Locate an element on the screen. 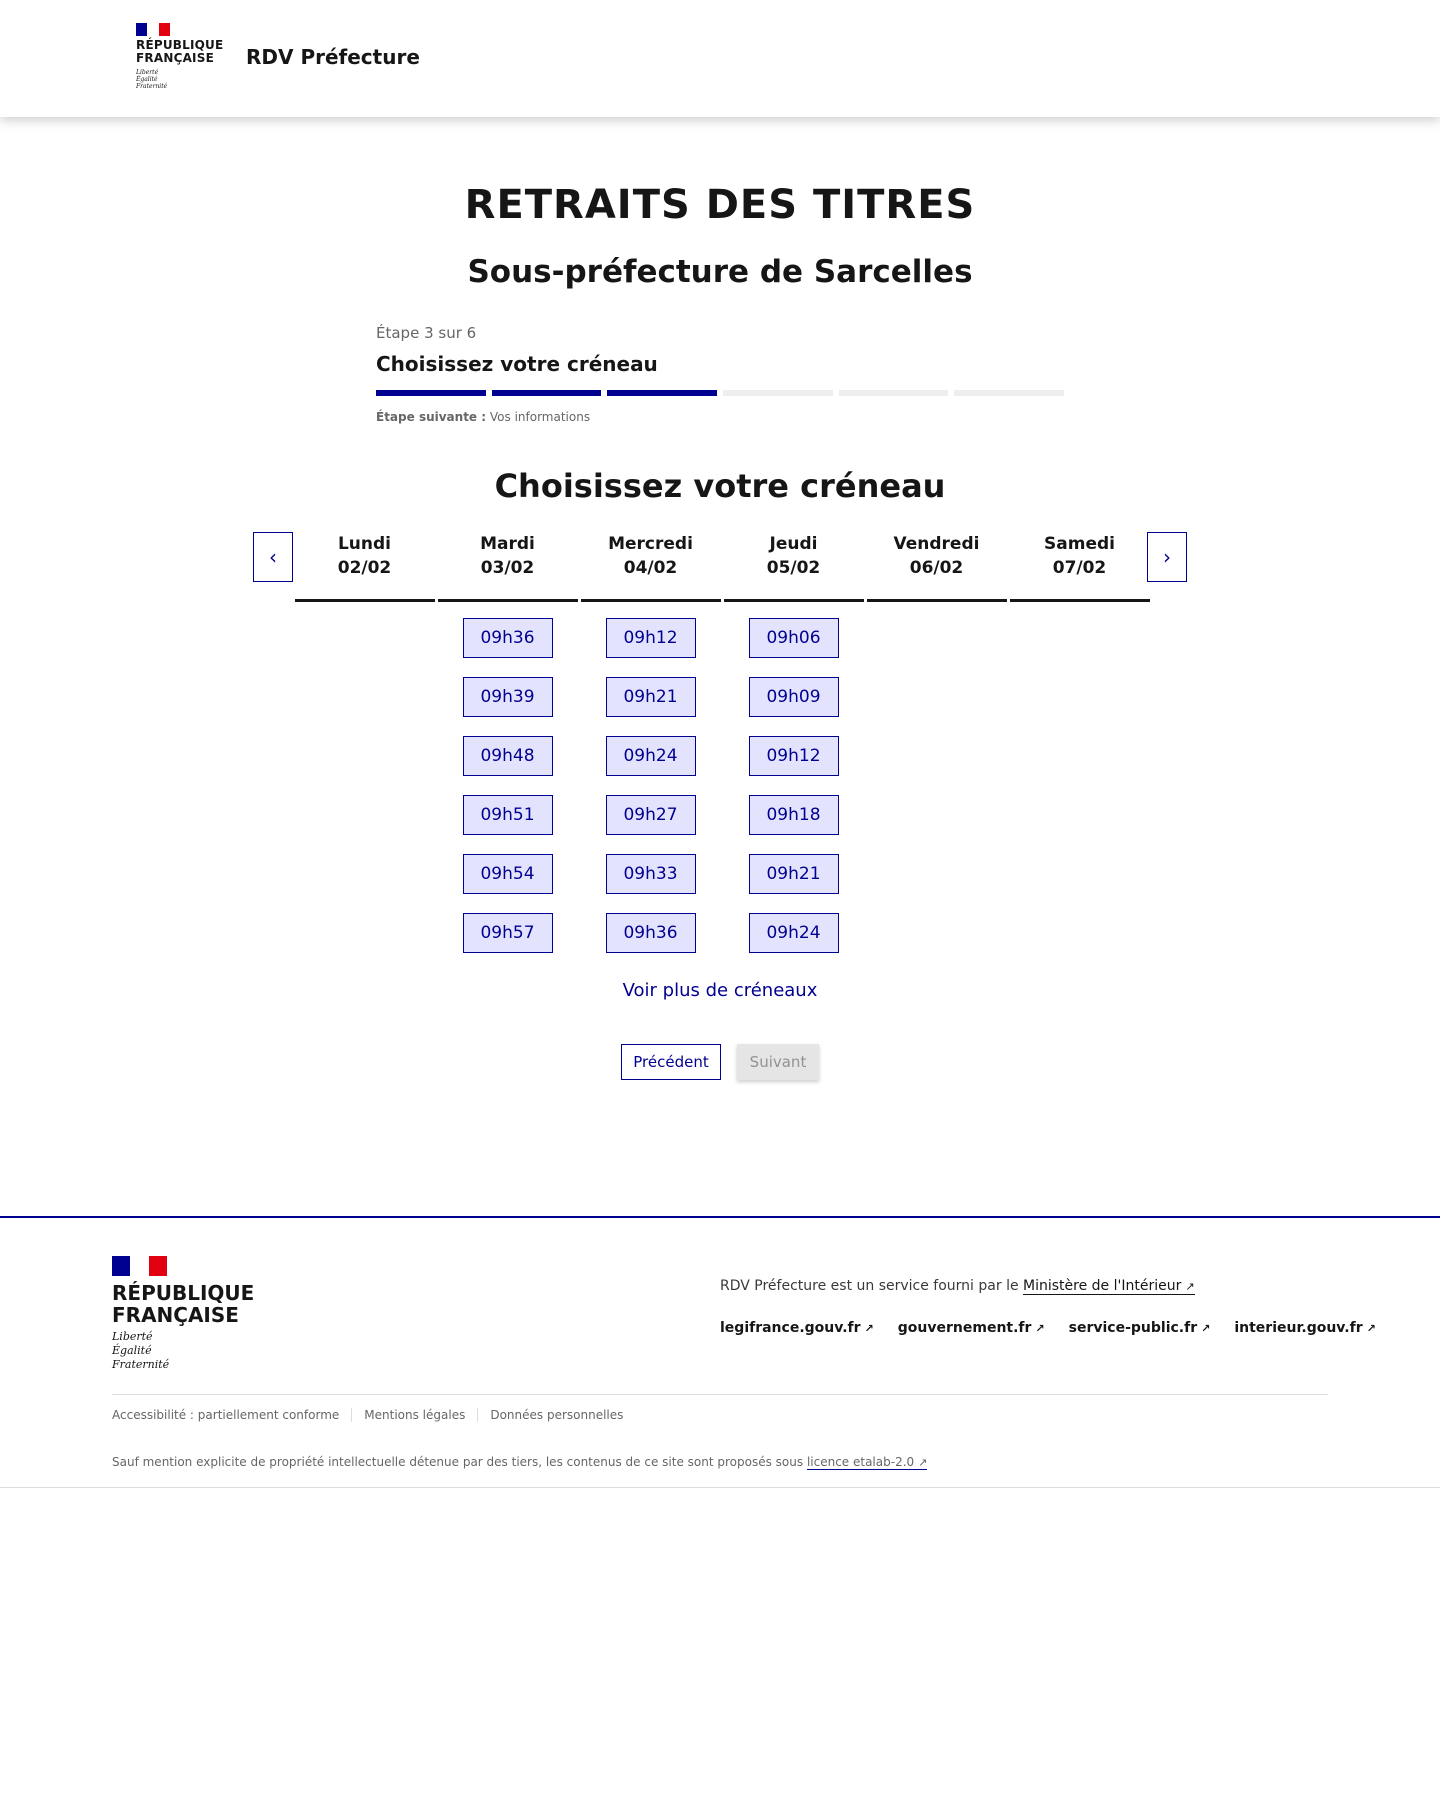 The width and height of the screenshot is (1440, 1793). personal-data-link: Données personnelles is located at coordinates (556, 1415).